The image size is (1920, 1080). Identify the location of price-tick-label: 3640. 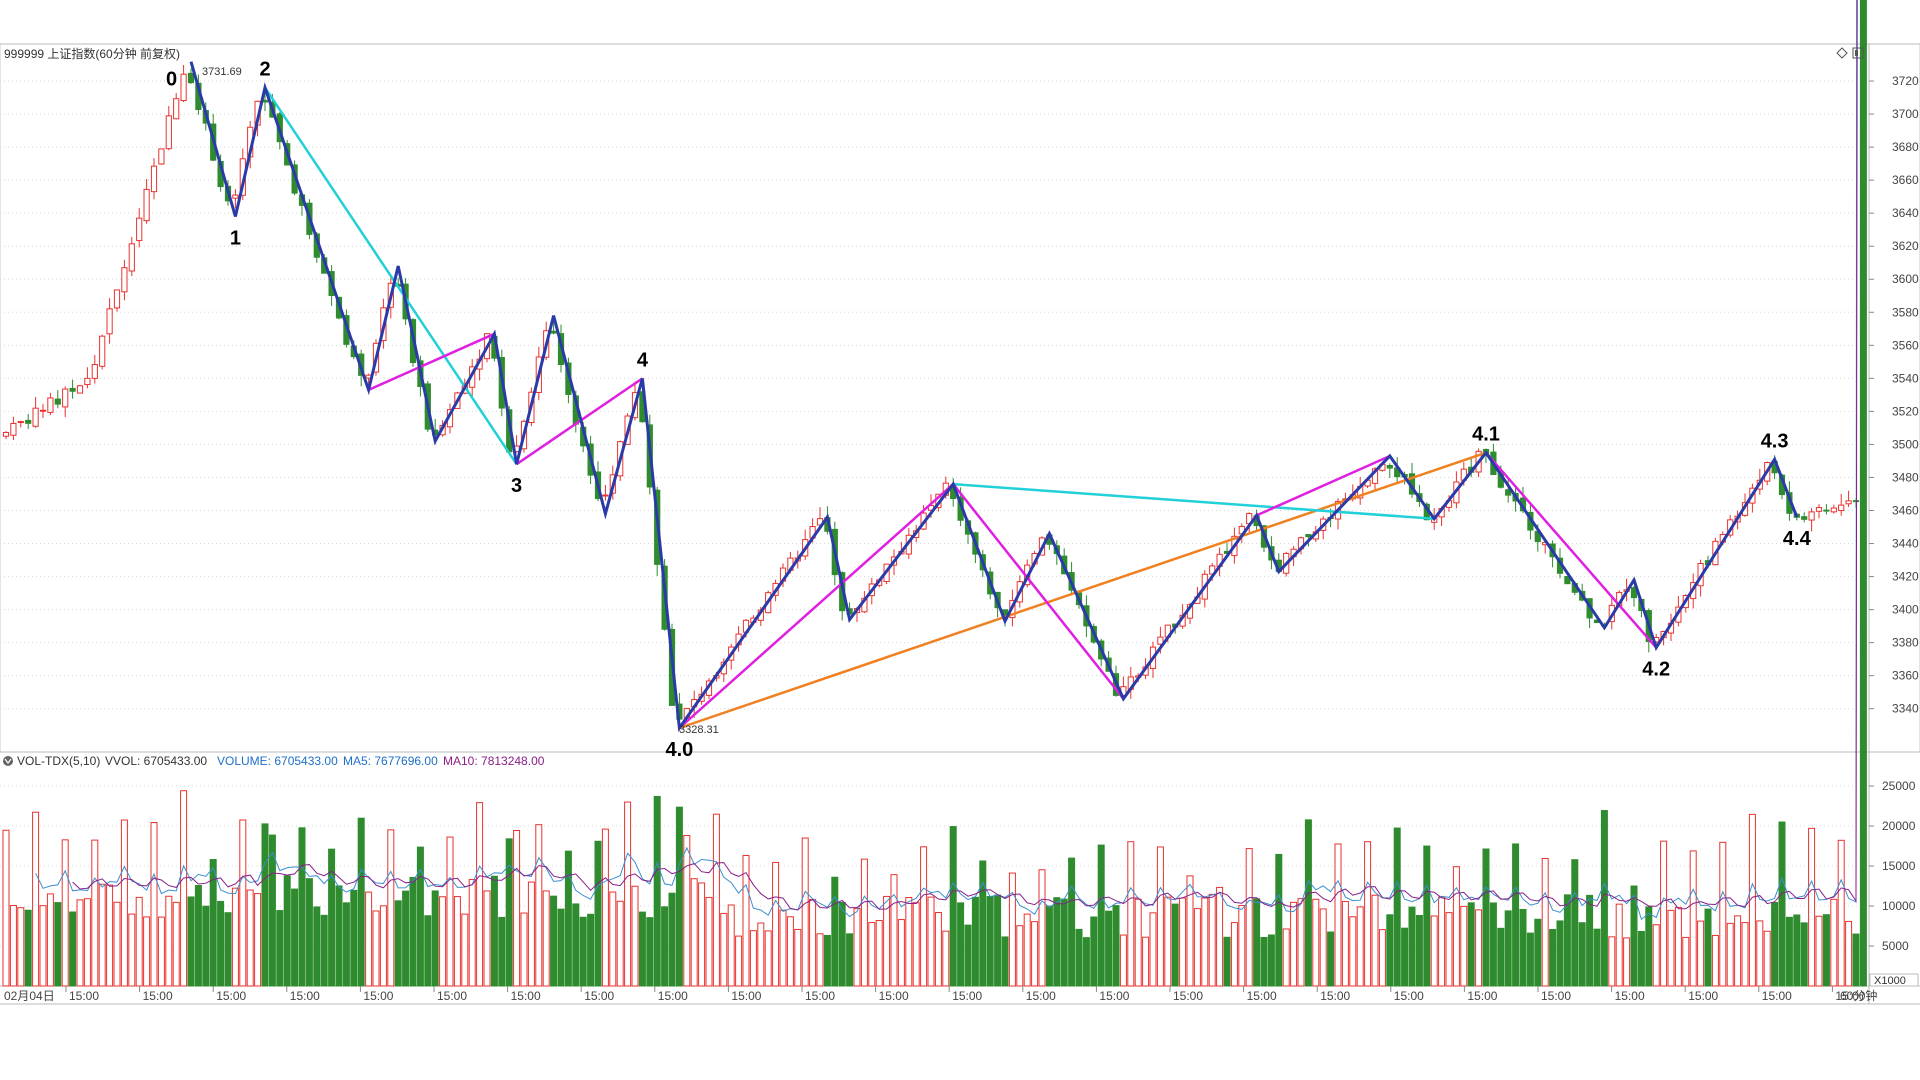
(1905, 213).